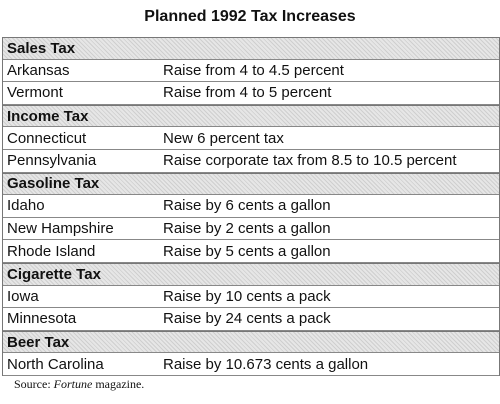  What do you see at coordinates (247, 229) in the screenshot?
I see `change-cell: Raise by 2 cents a gallon` at bounding box center [247, 229].